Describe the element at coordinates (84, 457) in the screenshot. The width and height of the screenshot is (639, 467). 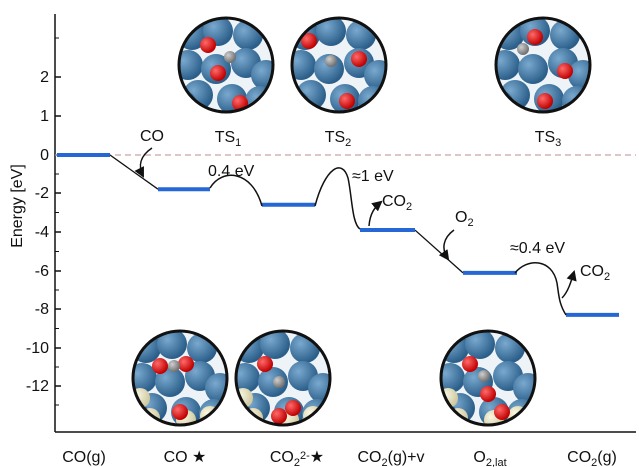
I see `x-category-label: CO(g)` at that location.